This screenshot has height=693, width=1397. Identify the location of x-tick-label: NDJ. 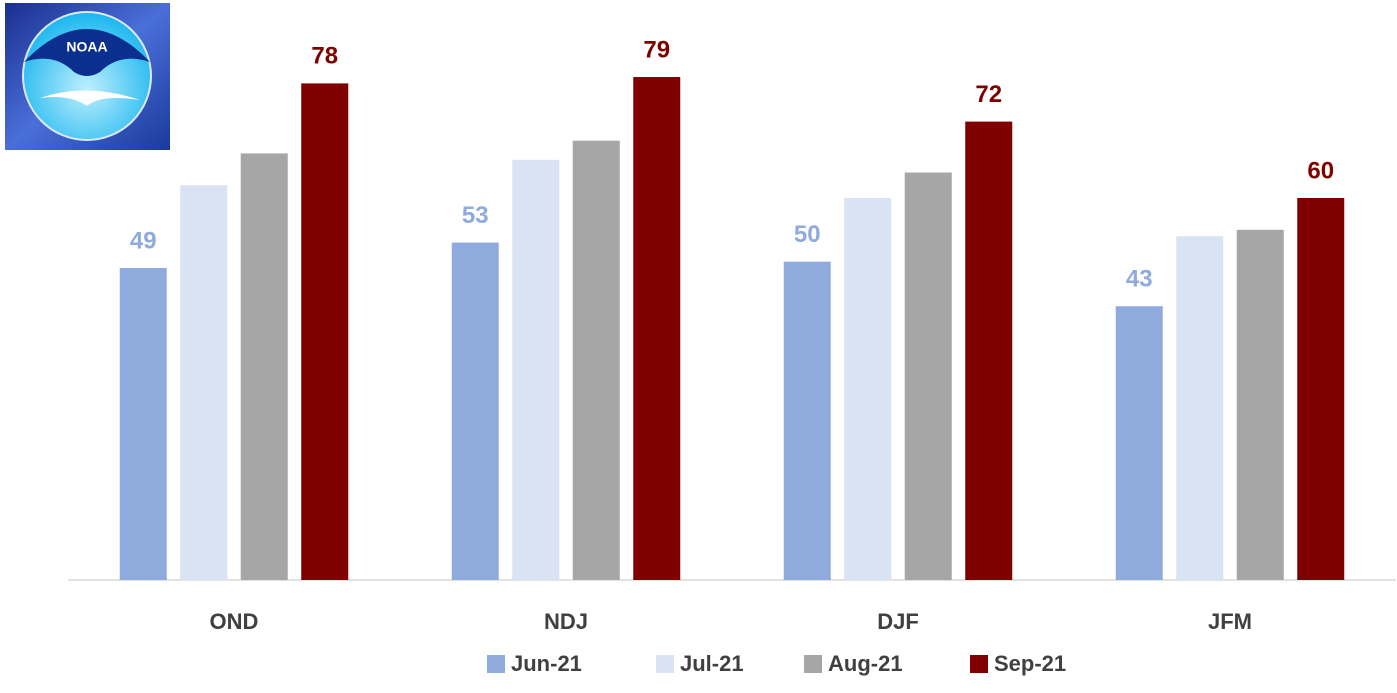
(566, 621).